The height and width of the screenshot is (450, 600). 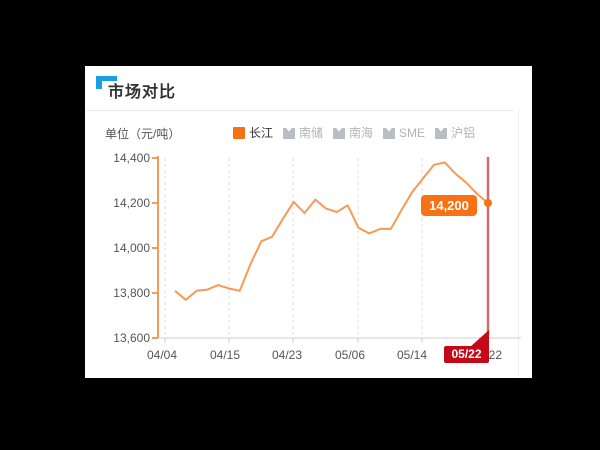 I want to click on axis-pointer-flare, so click(x=479, y=338).